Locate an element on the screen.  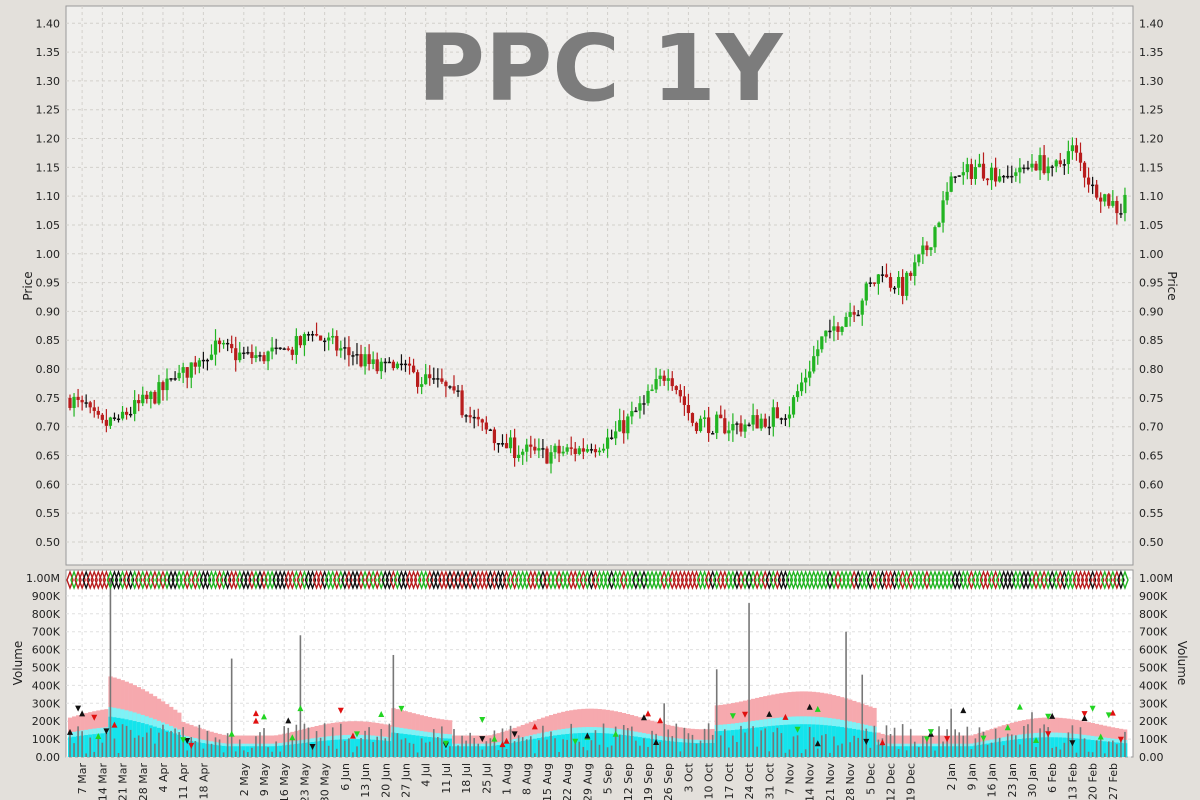
x-tick-label: 9 May is located at coordinates (264, 780).